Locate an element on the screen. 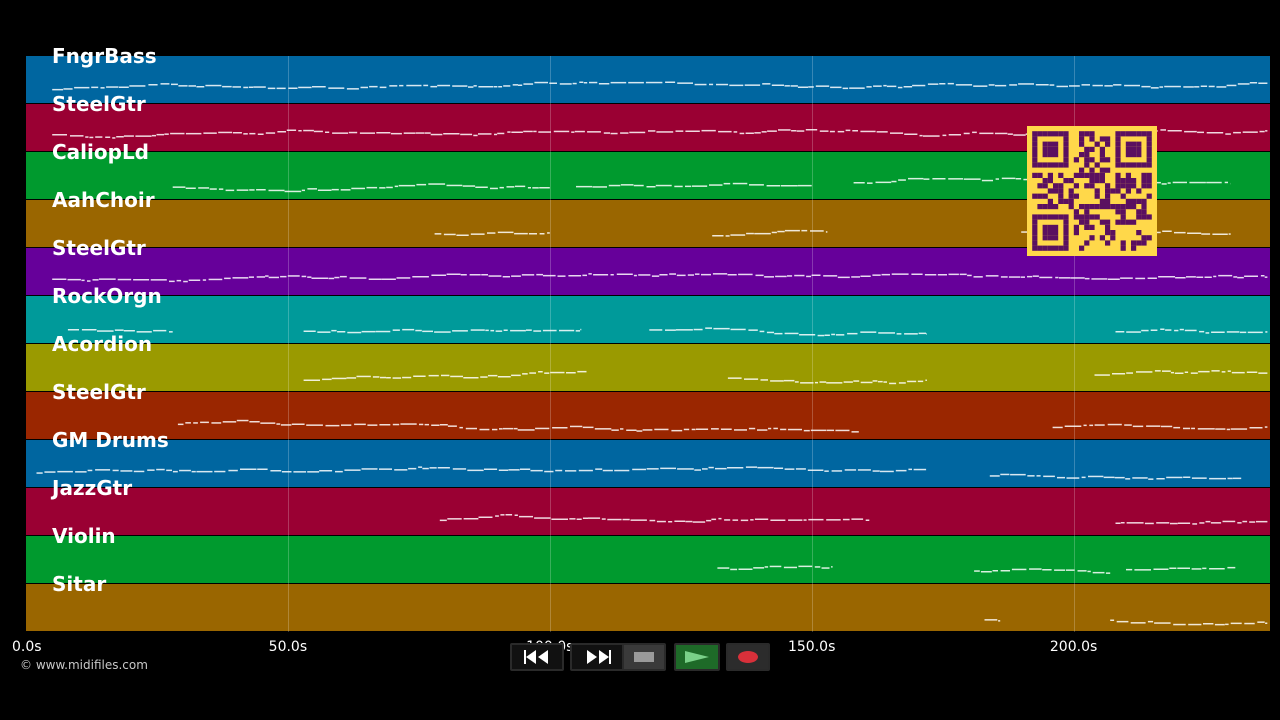 This screenshot has width=1280, height=720. copyright-text: © www.midifiles.com is located at coordinates (84, 665).